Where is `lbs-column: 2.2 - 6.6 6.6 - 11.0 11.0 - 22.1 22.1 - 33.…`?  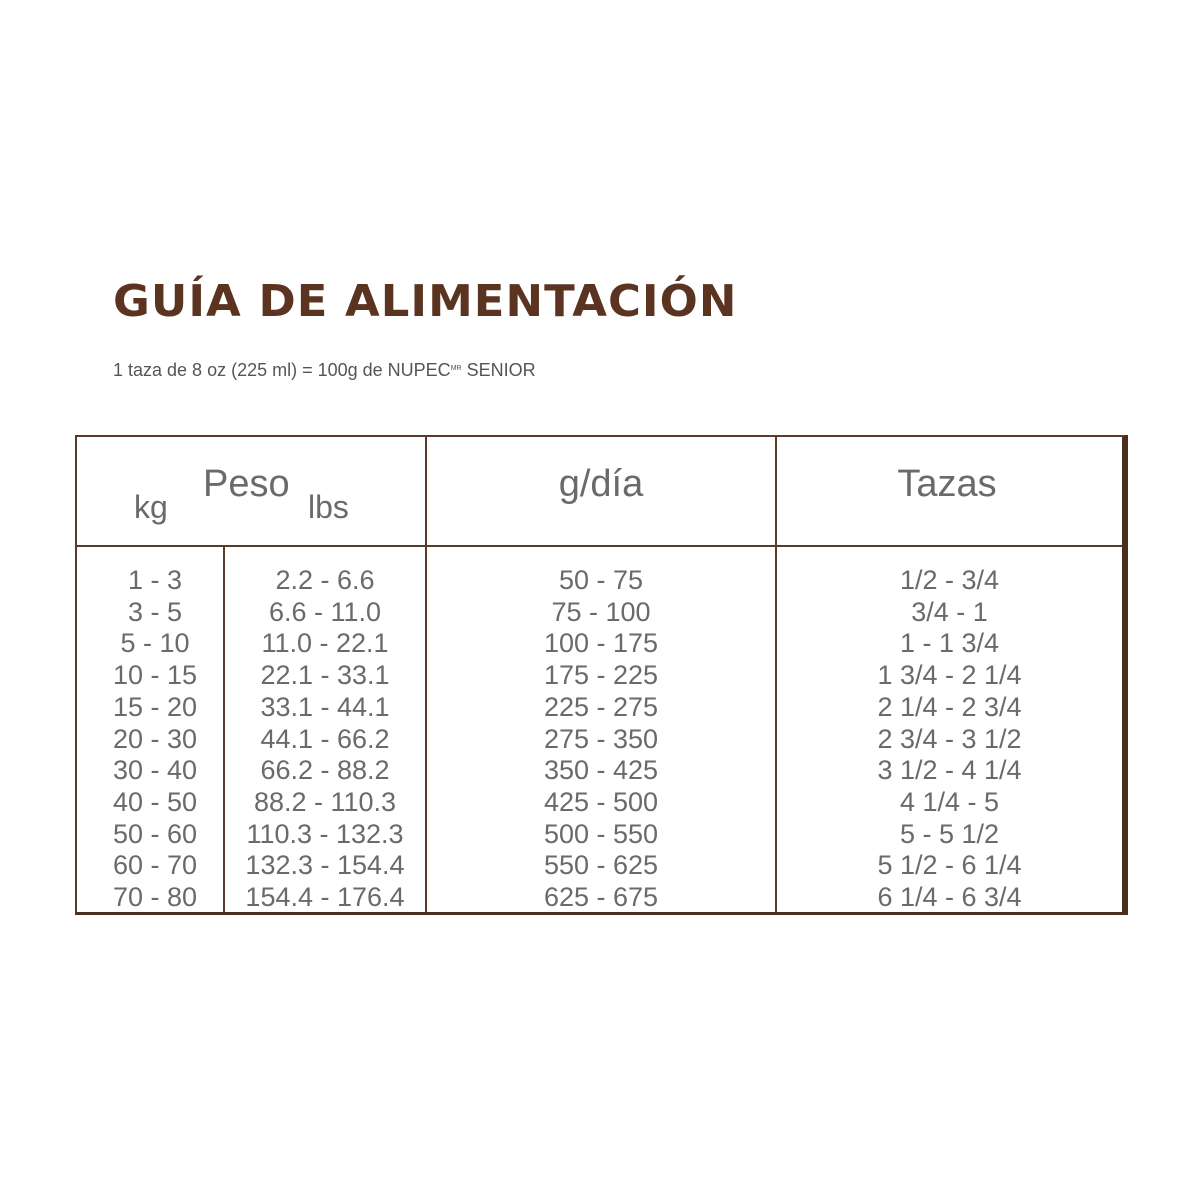 lbs-column: 2.2 - 6.6 6.6 - 11.0 11.0 - 22.1 22.1 - 33.… is located at coordinates (325, 739).